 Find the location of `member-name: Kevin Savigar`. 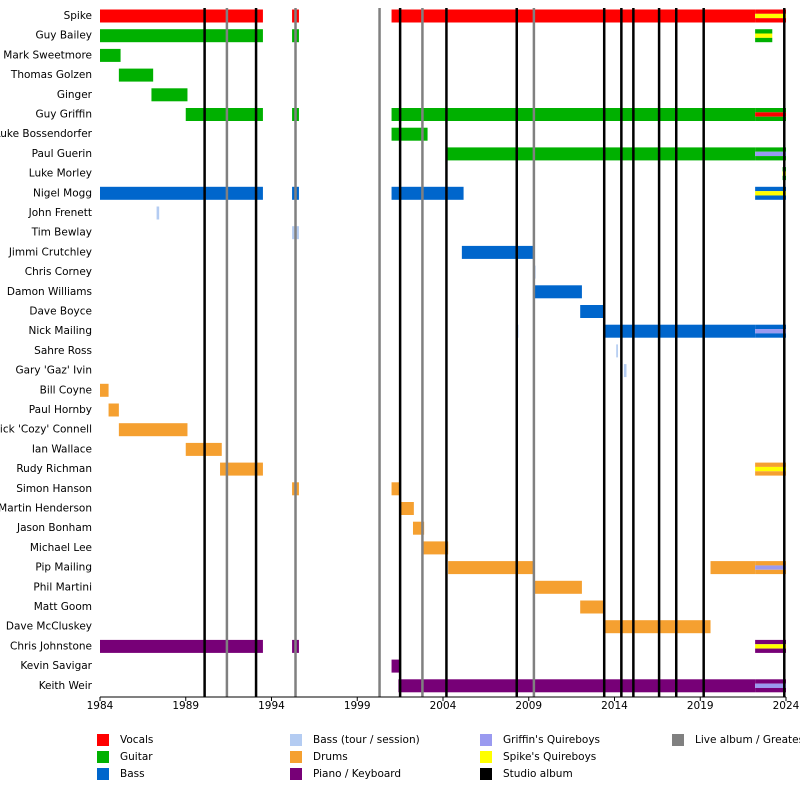

member-name: Kevin Savigar is located at coordinates (56, 666).